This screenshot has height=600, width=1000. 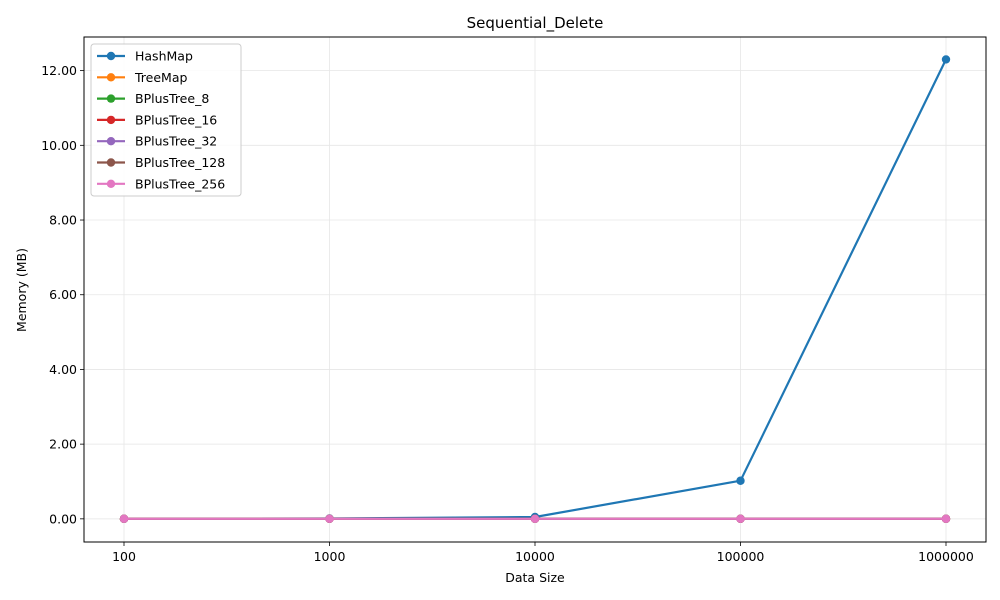 What do you see at coordinates (164, 56) in the screenshot?
I see `legend-label-hashmap: HashMap` at bounding box center [164, 56].